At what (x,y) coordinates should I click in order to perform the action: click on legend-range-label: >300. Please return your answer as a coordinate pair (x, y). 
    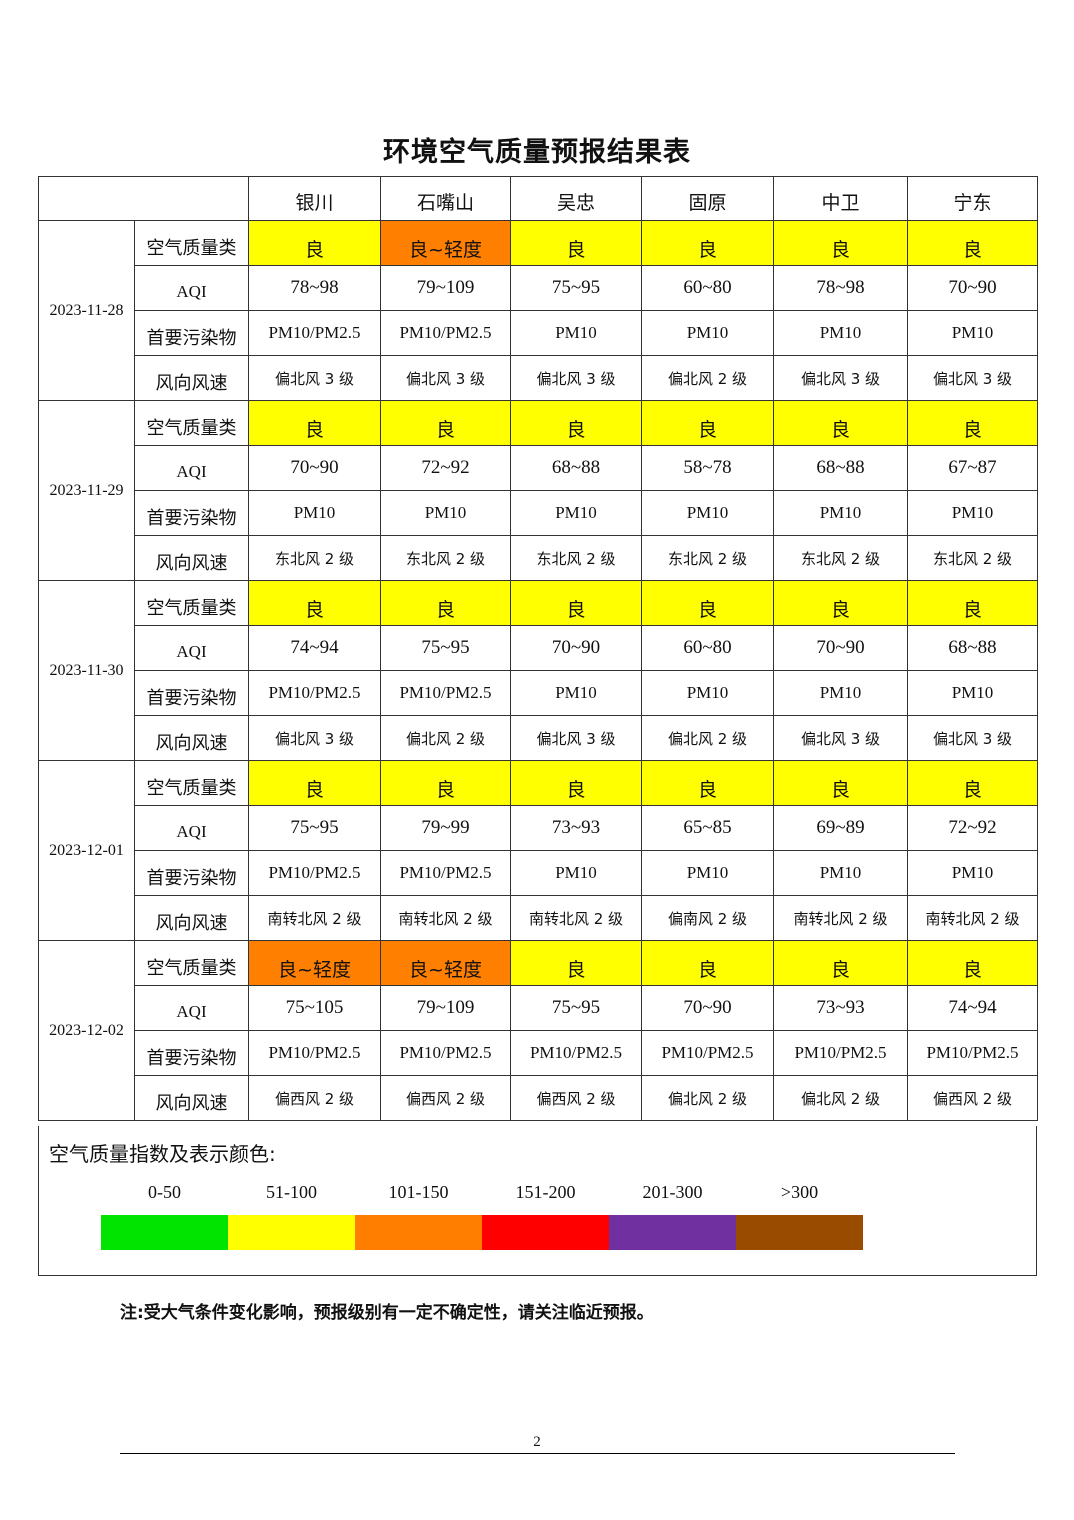
    Looking at the image, I should click on (799, 1192).